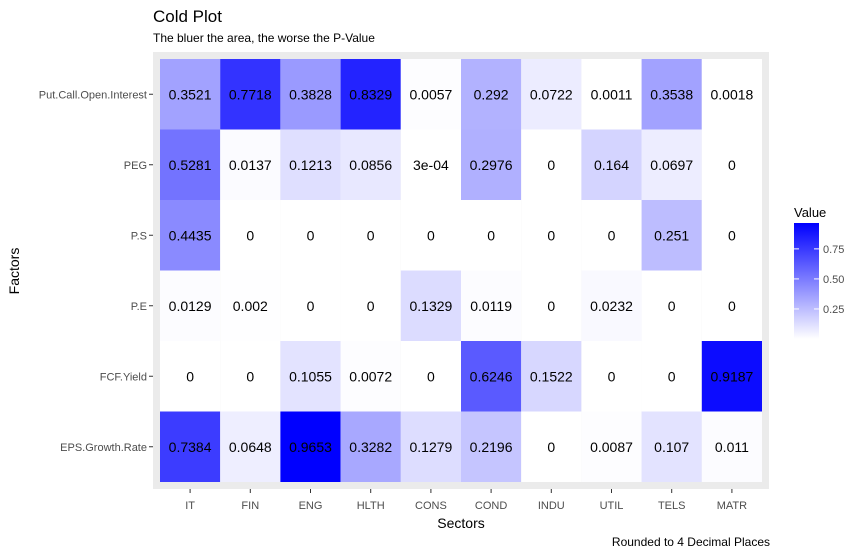  I want to click on cell-value-label: 0.3282, so click(370, 447).